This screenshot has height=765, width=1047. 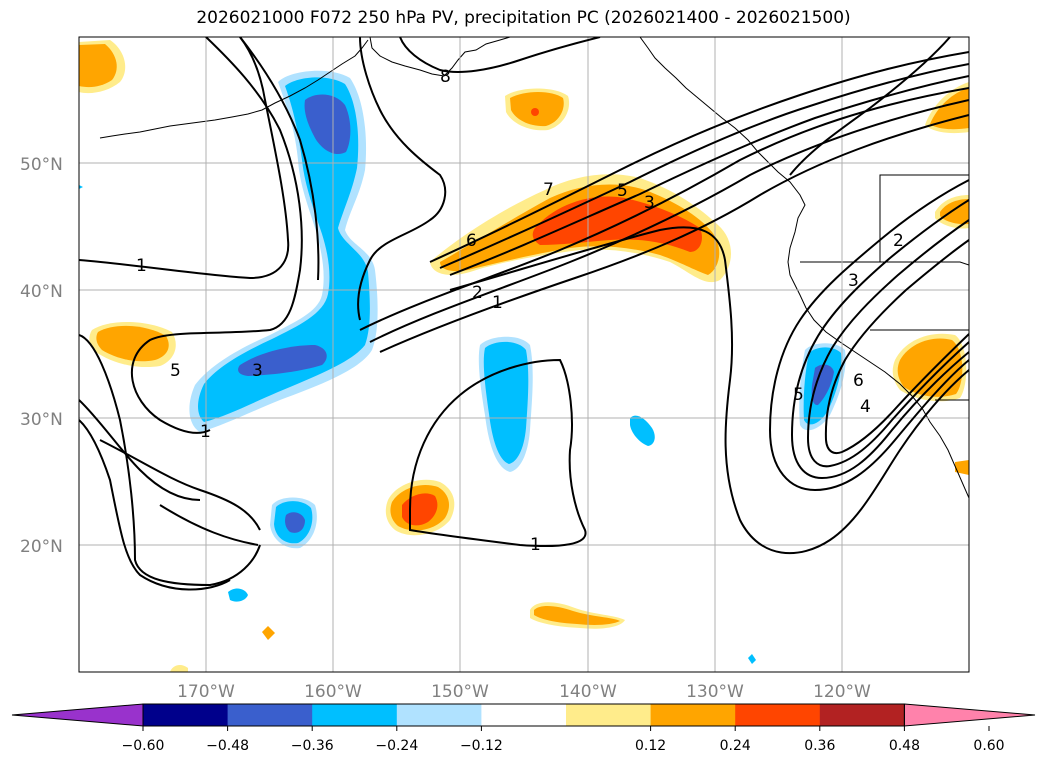 I want to click on colorbar-extend-min, so click(x=77, y=715).